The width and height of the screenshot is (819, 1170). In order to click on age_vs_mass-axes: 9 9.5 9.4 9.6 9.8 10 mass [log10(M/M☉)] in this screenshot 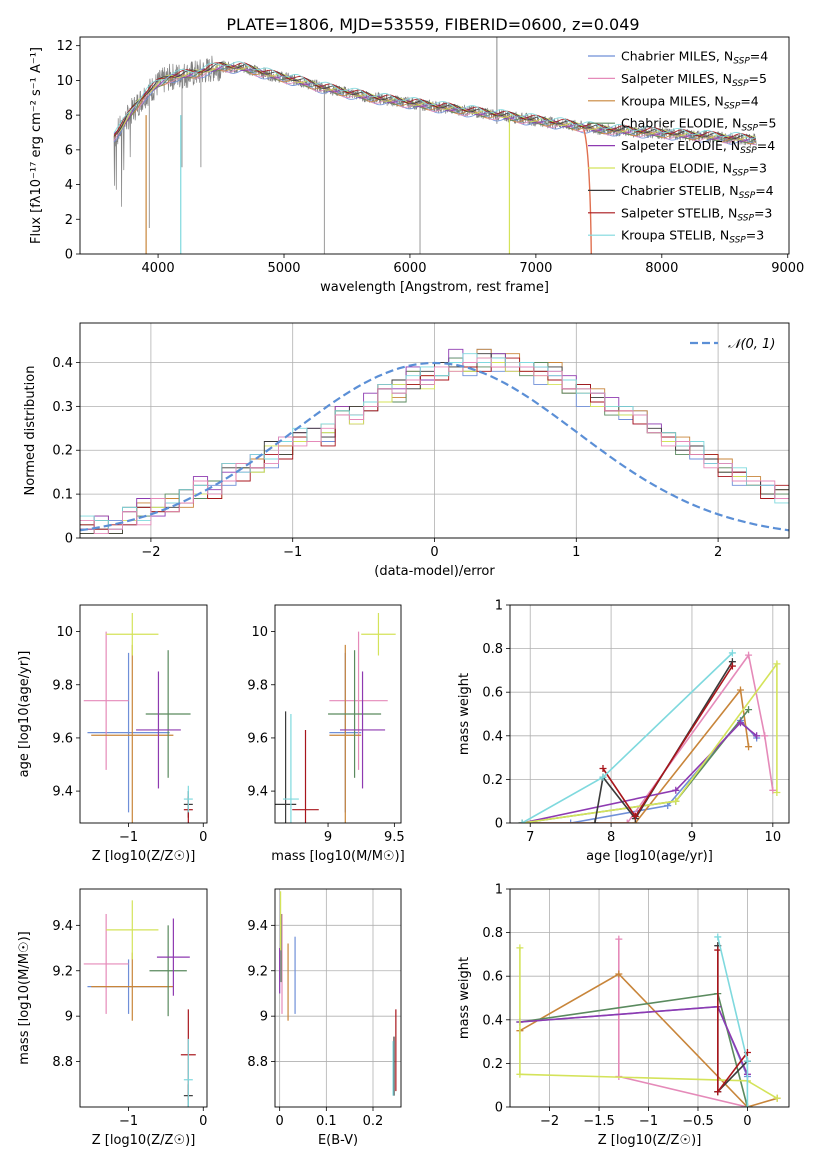, I will do `click(325, 744)`.